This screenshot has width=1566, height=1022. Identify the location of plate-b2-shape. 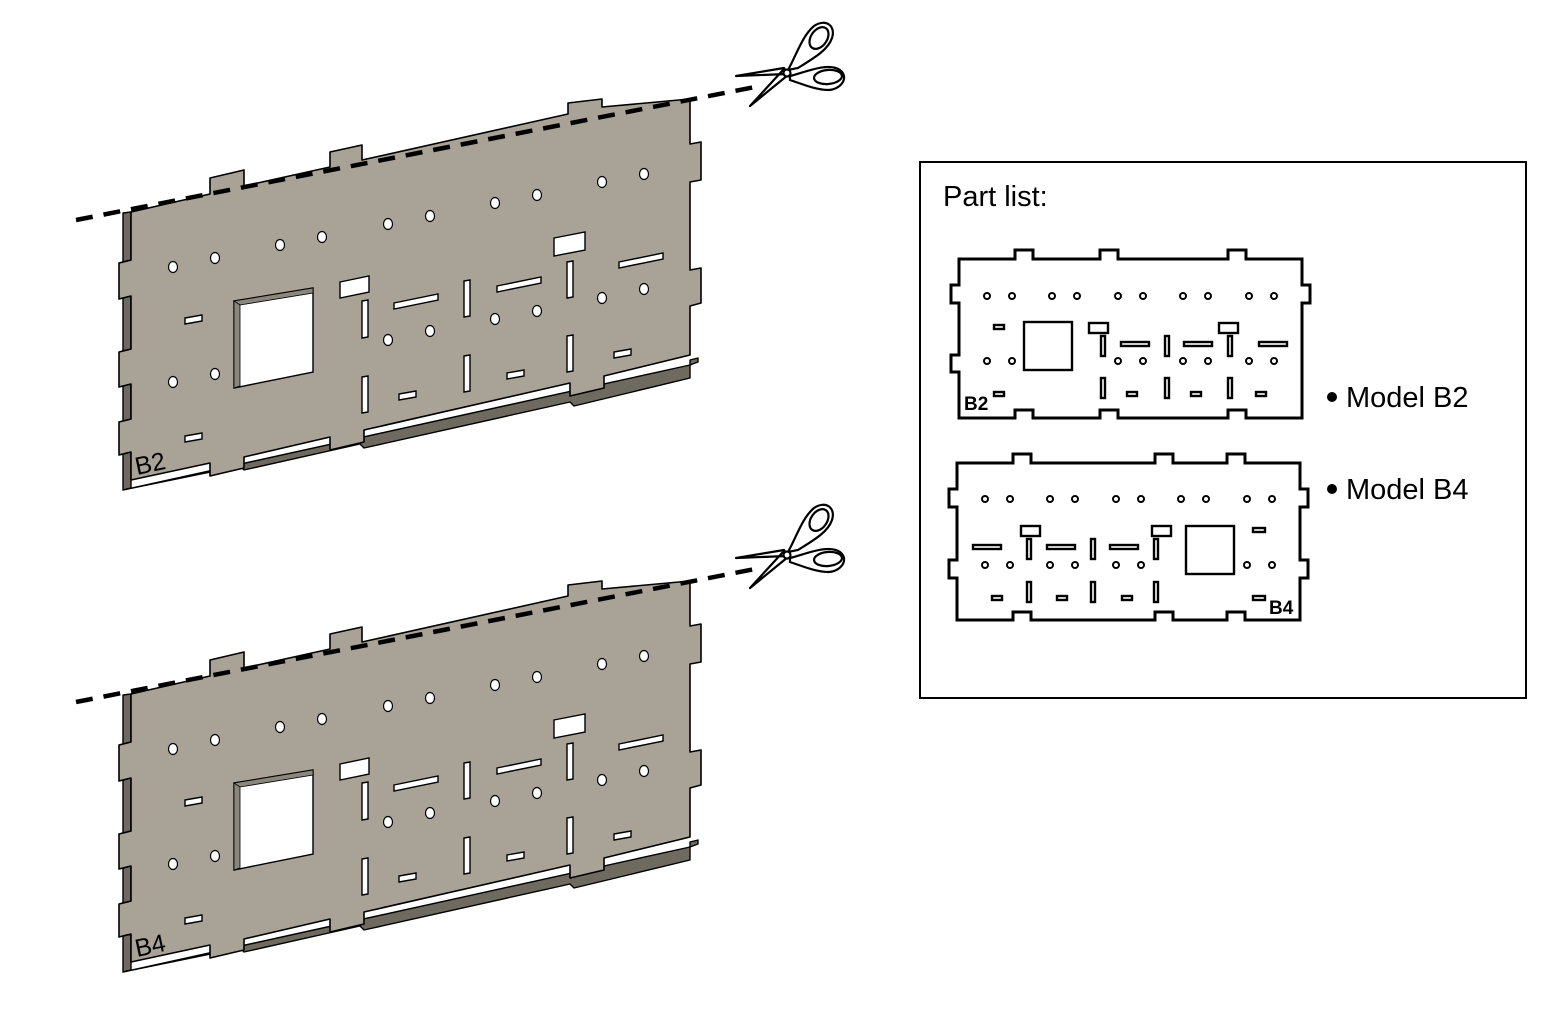
(410, 294).